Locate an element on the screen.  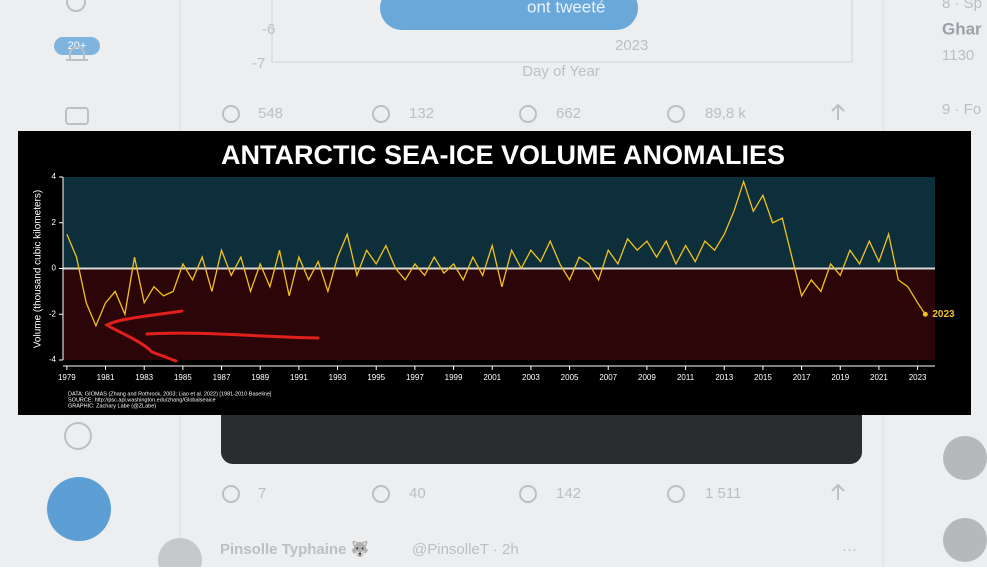
red-line is located at coordinates (232, 335).